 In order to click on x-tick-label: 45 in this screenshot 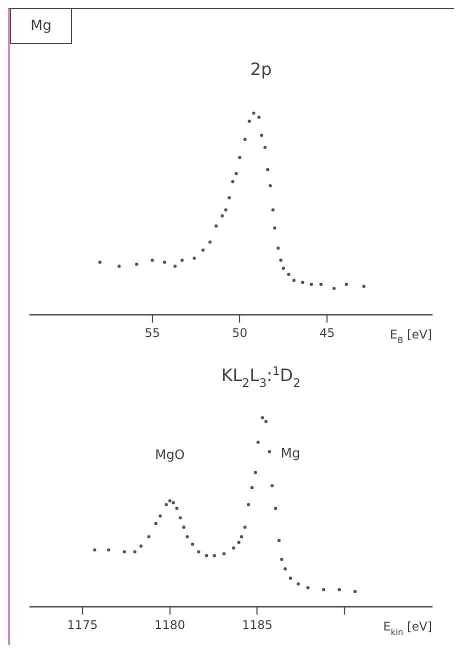, I will do `click(327, 333)`.